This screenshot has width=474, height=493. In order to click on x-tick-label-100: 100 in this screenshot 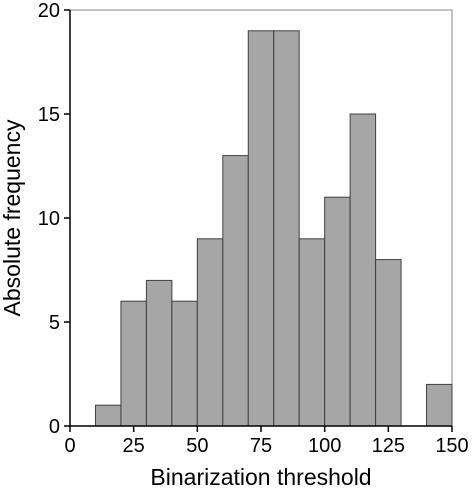, I will do `click(324, 446)`.